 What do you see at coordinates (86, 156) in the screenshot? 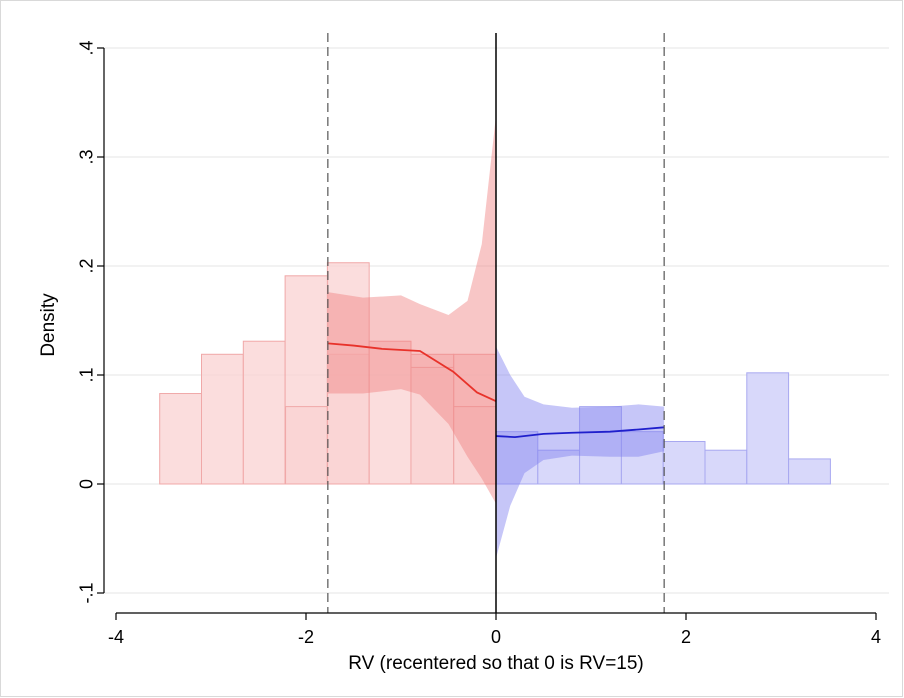
I see `y-tick-label: .3` at bounding box center [86, 156].